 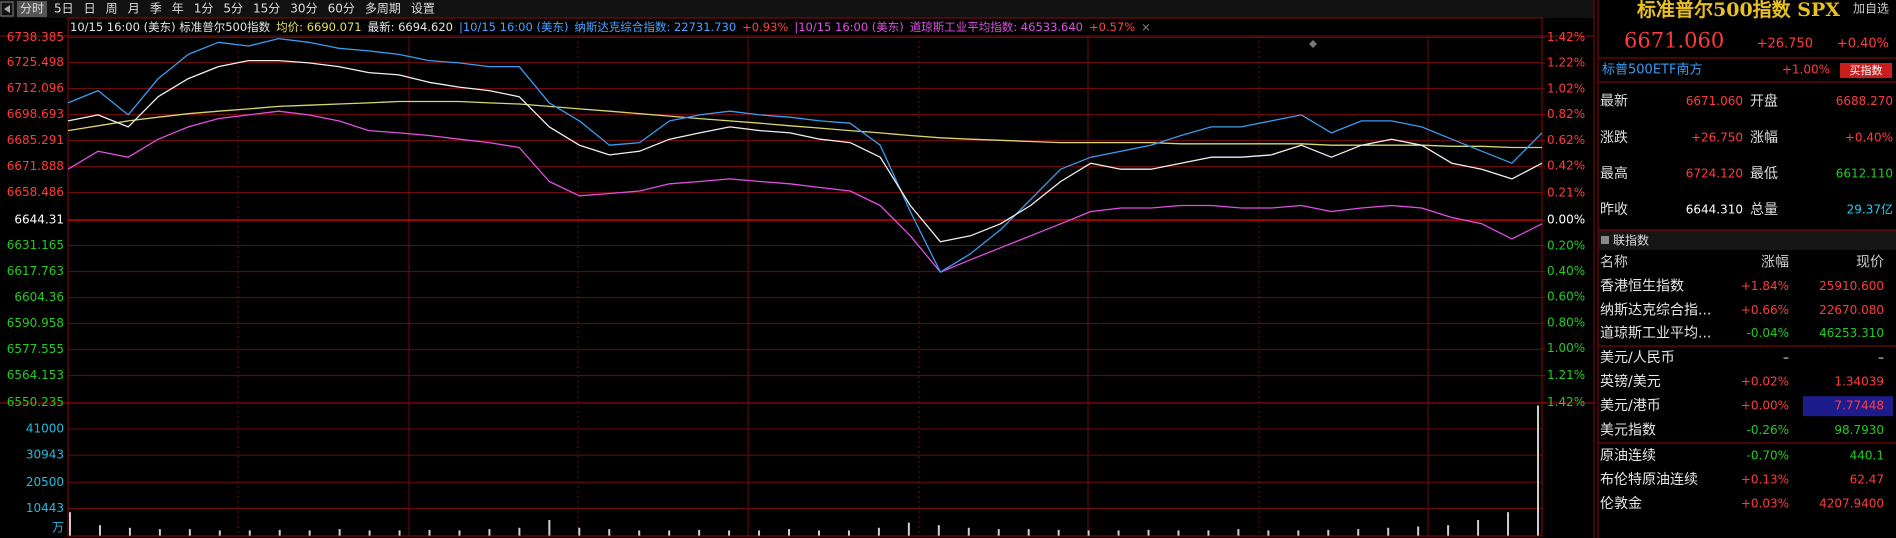 What do you see at coordinates (423, 9) in the screenshot?
I see `toolbar-tab: 设置` at bounding box center [423, 9].